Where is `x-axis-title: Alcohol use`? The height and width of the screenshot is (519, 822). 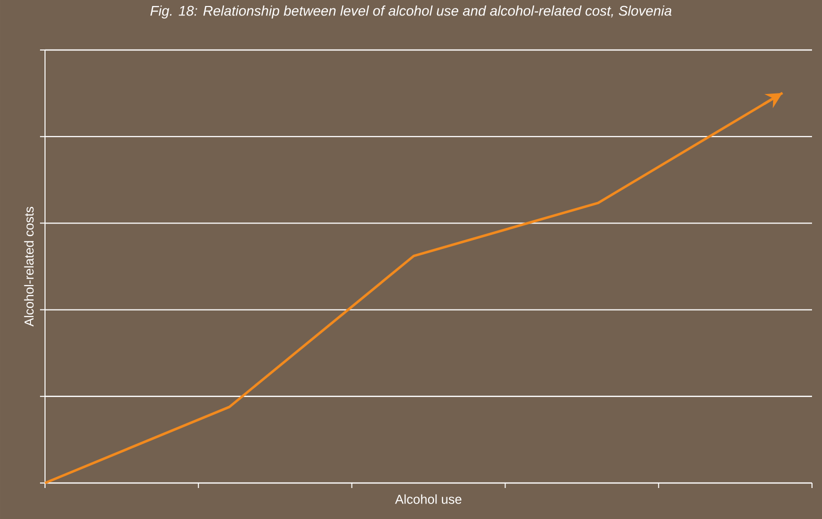 x-axis-title: Alcohol use is located at coordinates (428, 499).